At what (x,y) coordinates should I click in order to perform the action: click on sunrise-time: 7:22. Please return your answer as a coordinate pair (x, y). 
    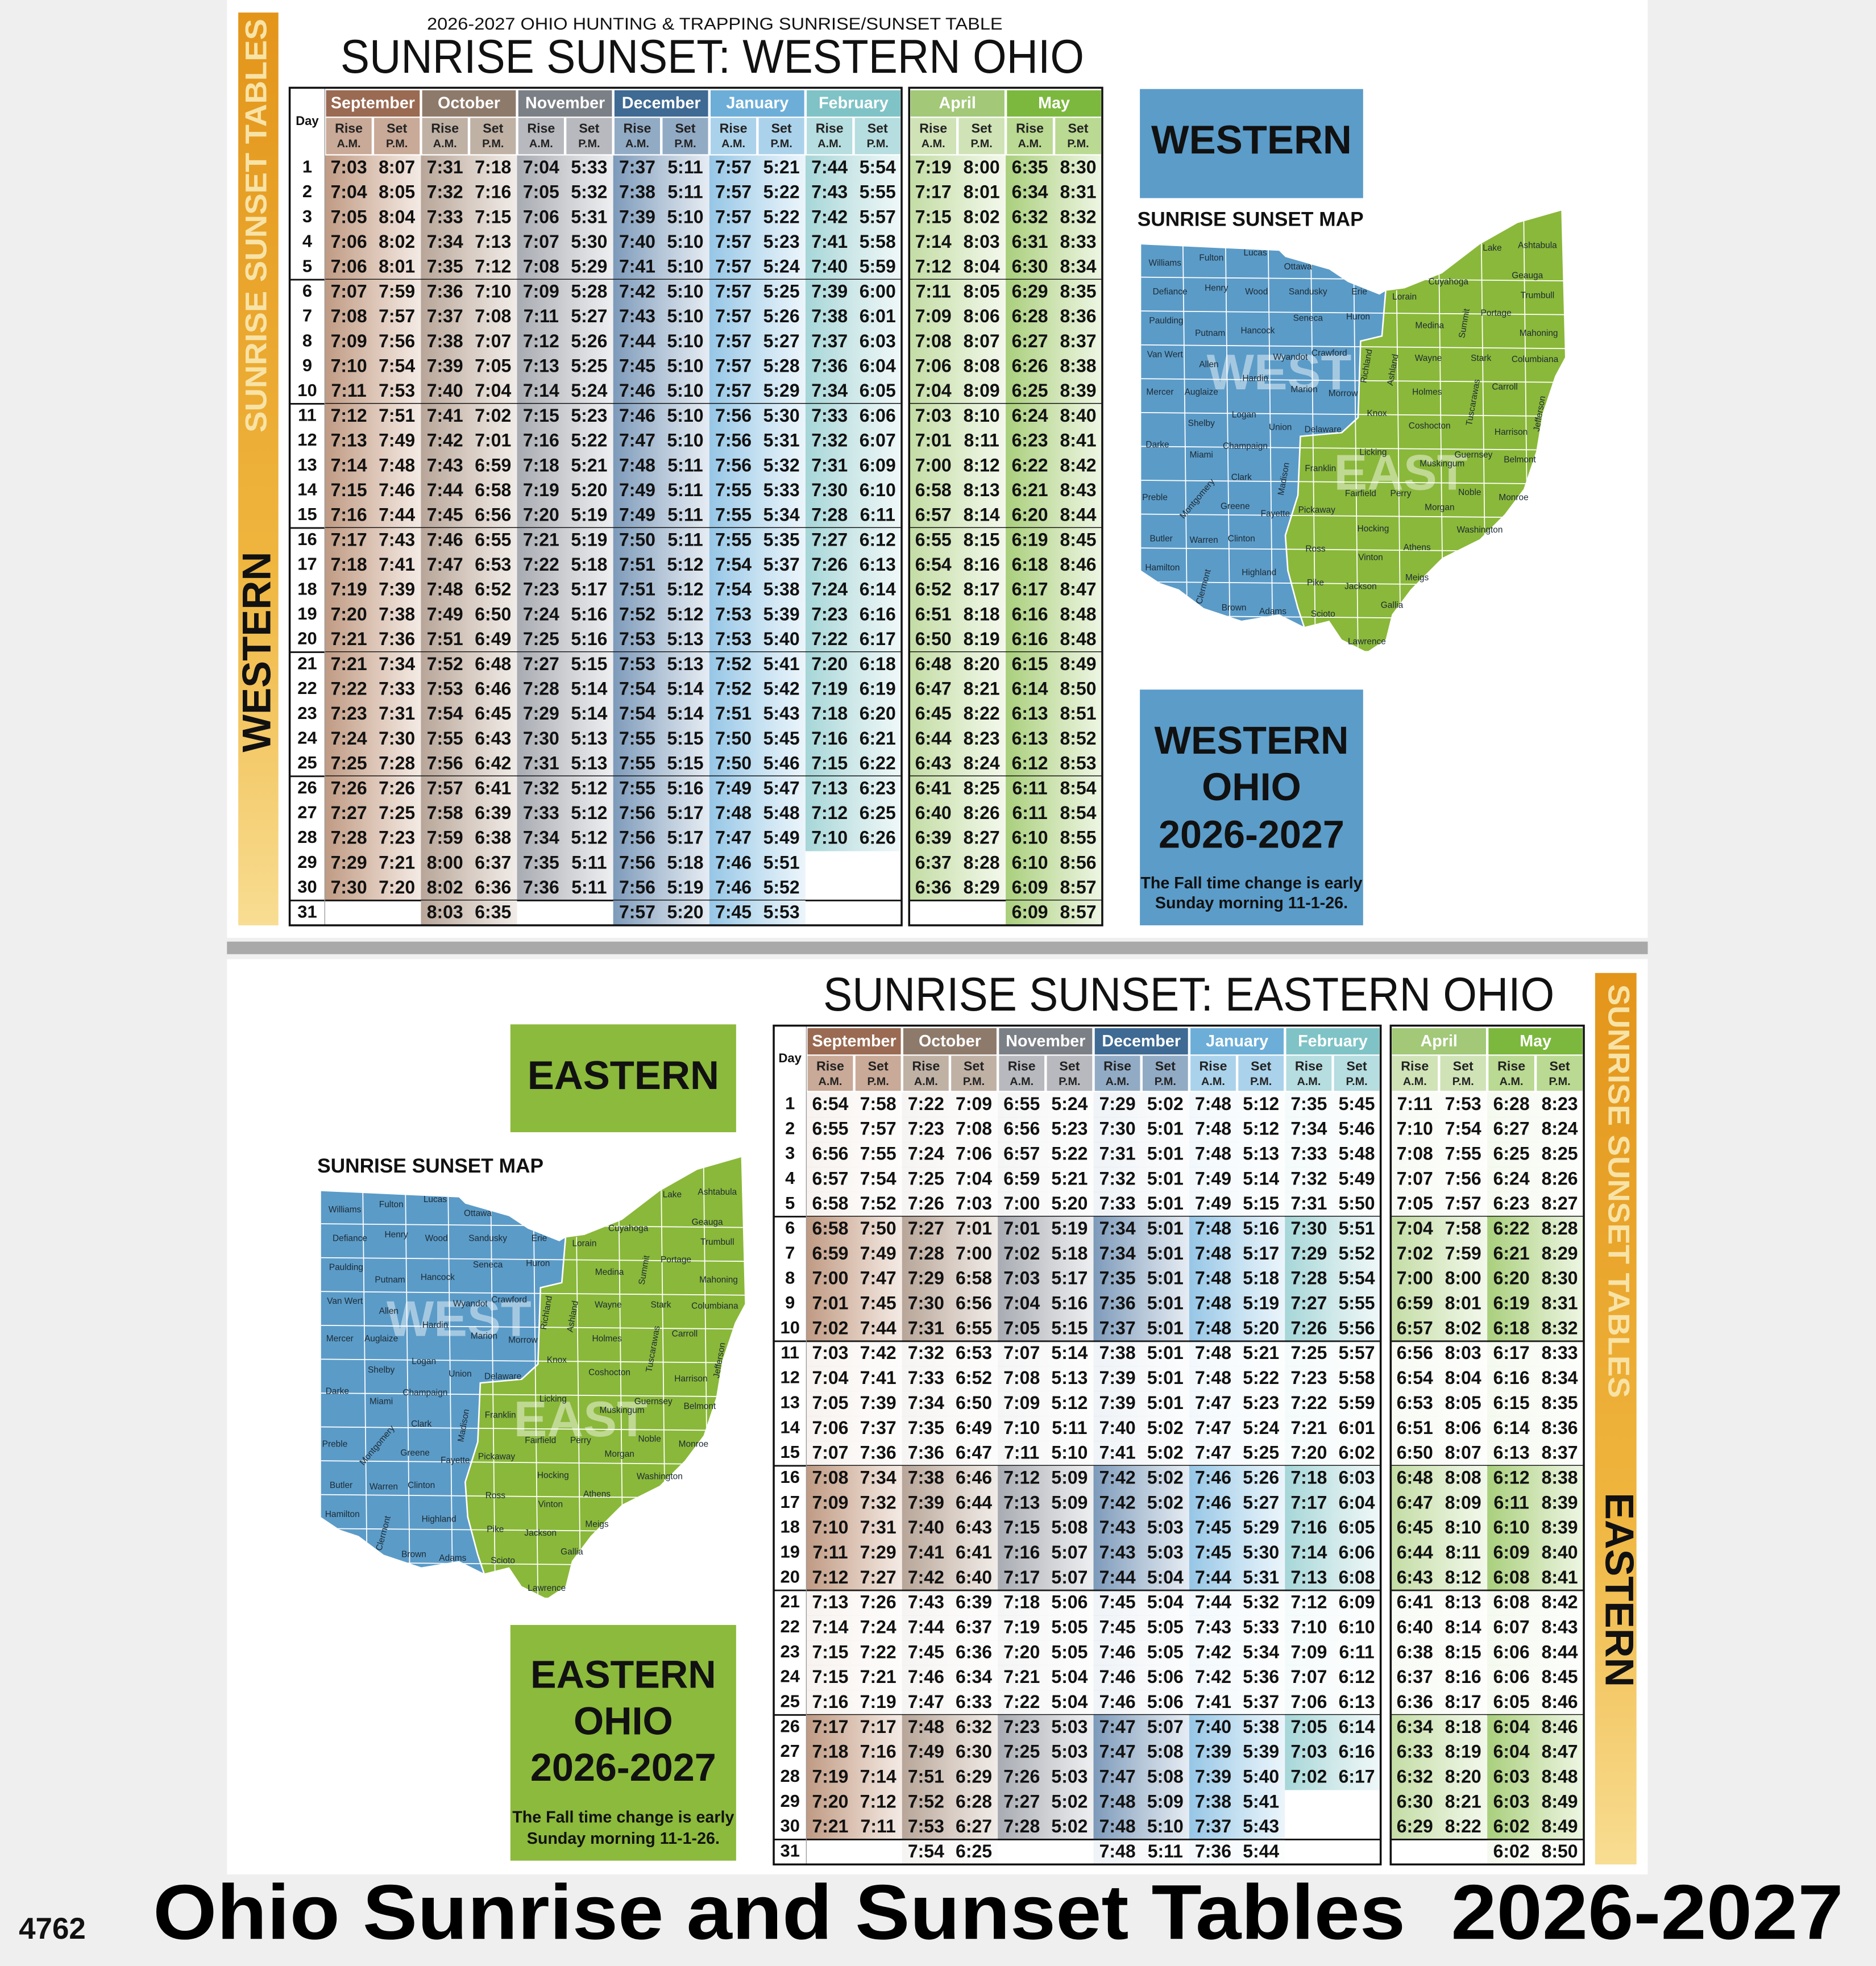
    Looking at the image, I should click on (349, 688).